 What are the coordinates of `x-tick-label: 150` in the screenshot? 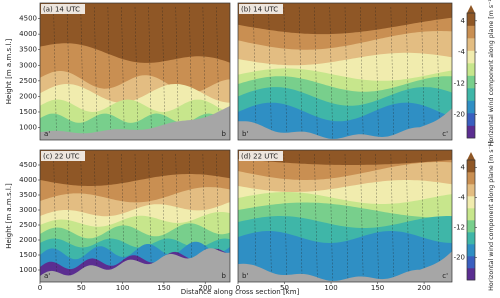 It's located at (163, 288).